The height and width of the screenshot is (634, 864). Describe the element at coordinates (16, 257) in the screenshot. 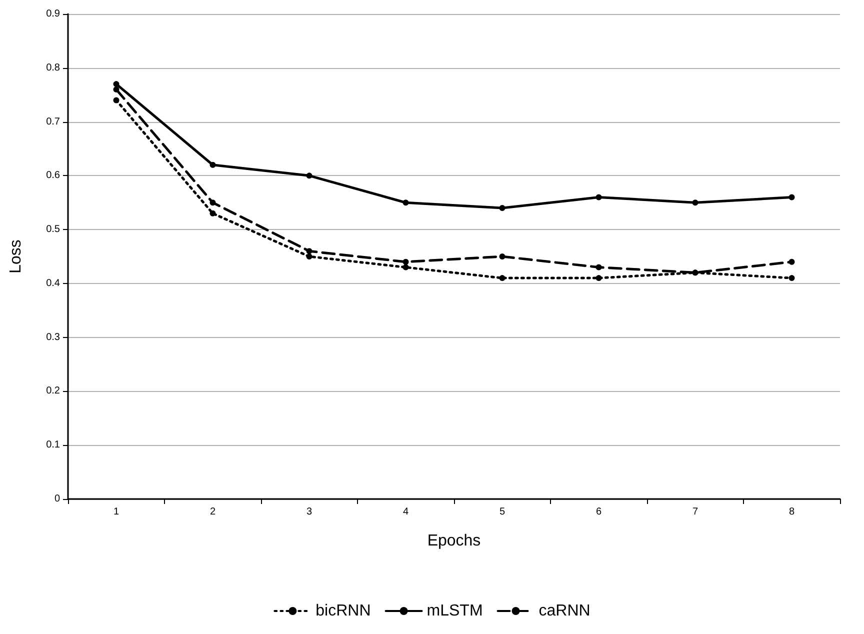

I see `y-axis-title: Loss` at that location.